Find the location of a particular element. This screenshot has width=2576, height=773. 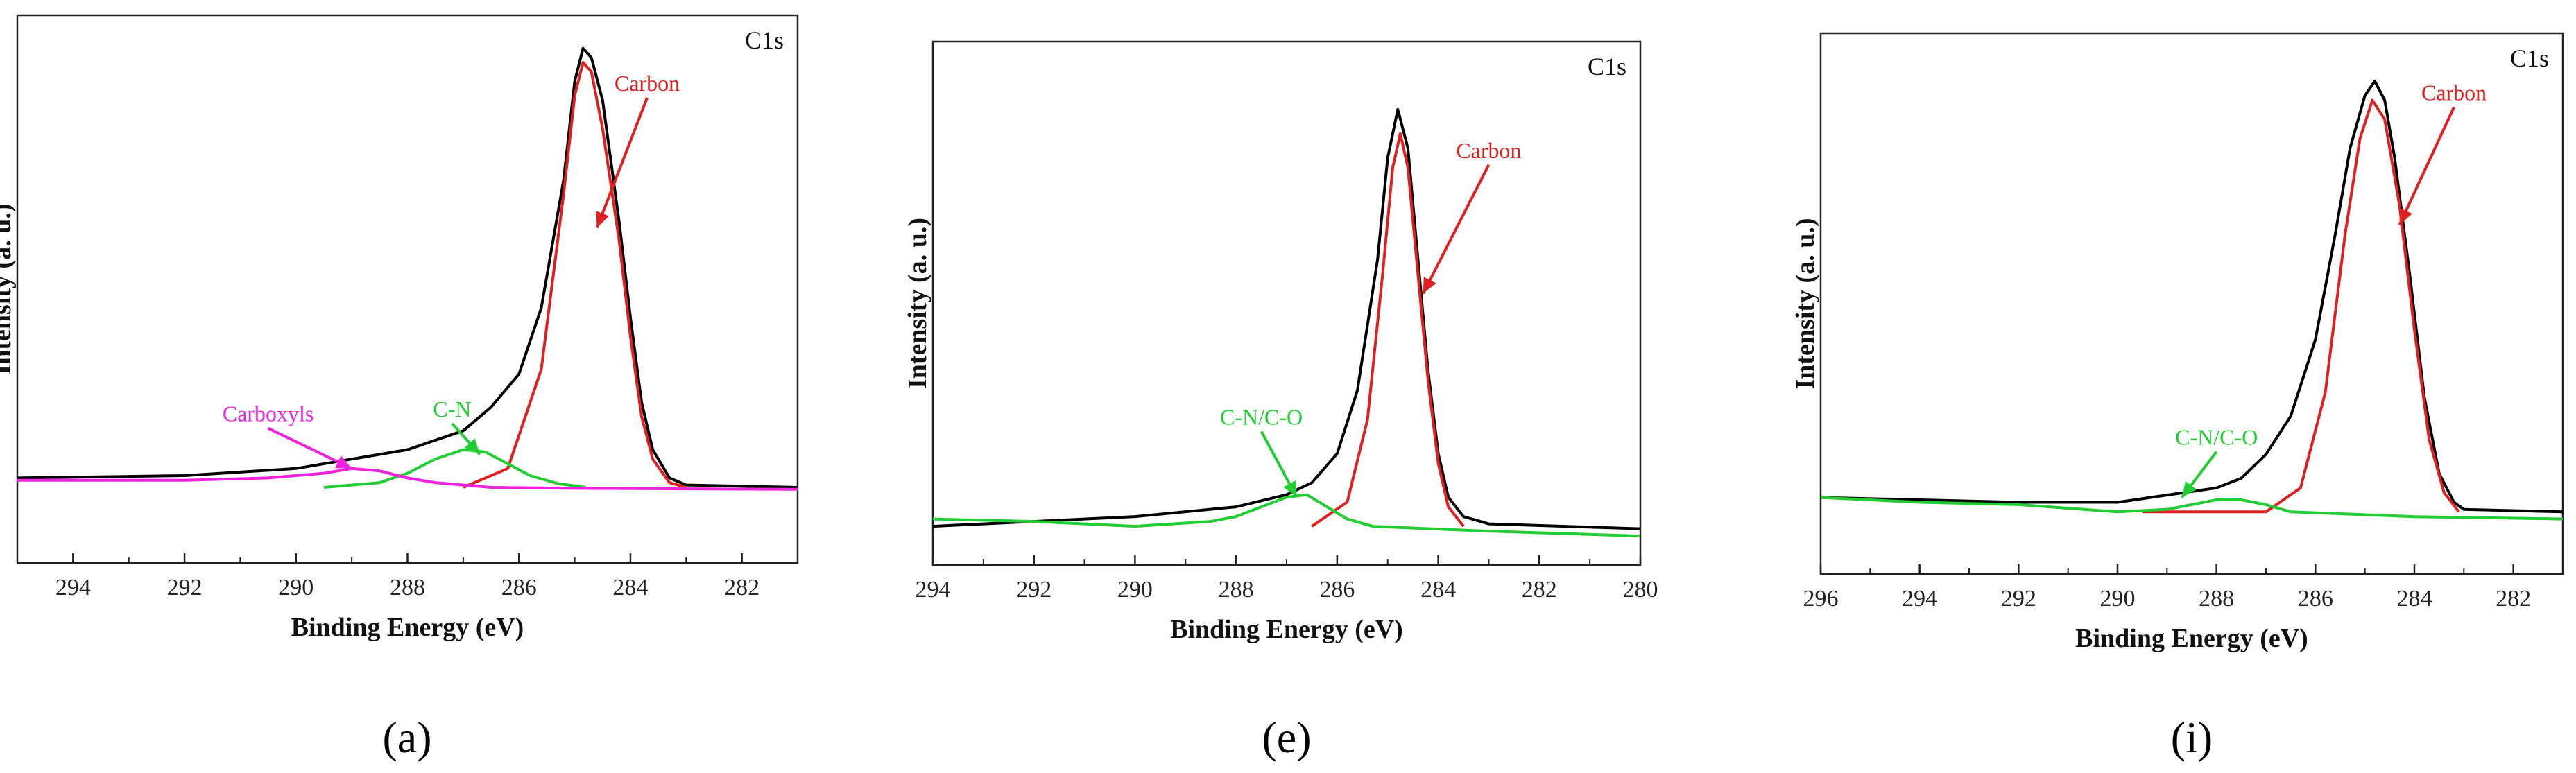

annotation-c-n: C-N is located at coordinates (452, 409).